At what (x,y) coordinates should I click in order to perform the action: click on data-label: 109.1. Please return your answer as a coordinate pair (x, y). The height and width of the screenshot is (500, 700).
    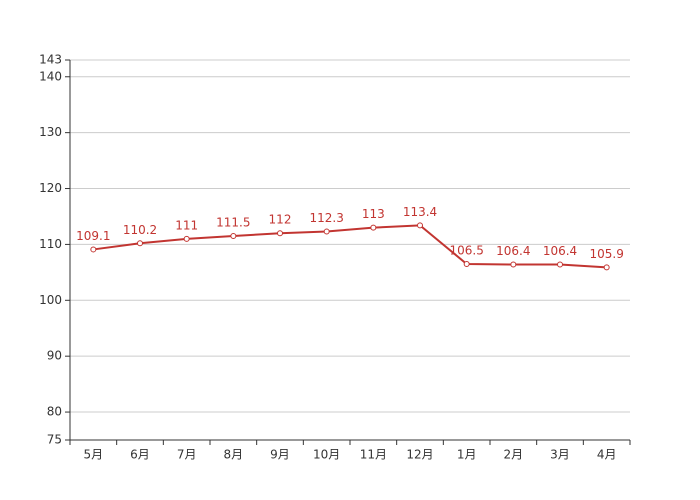
    Looking at the image, I should click on (93, 236).